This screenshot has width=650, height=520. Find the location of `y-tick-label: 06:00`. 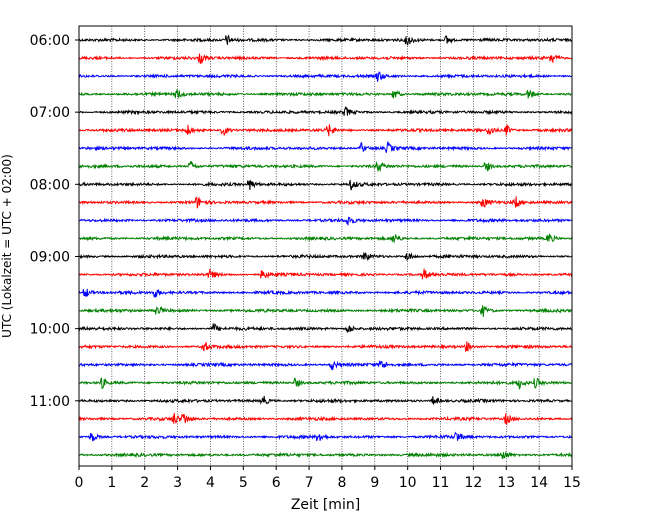

y-tick-label: 06:00 is located at coordinates (50, 41).